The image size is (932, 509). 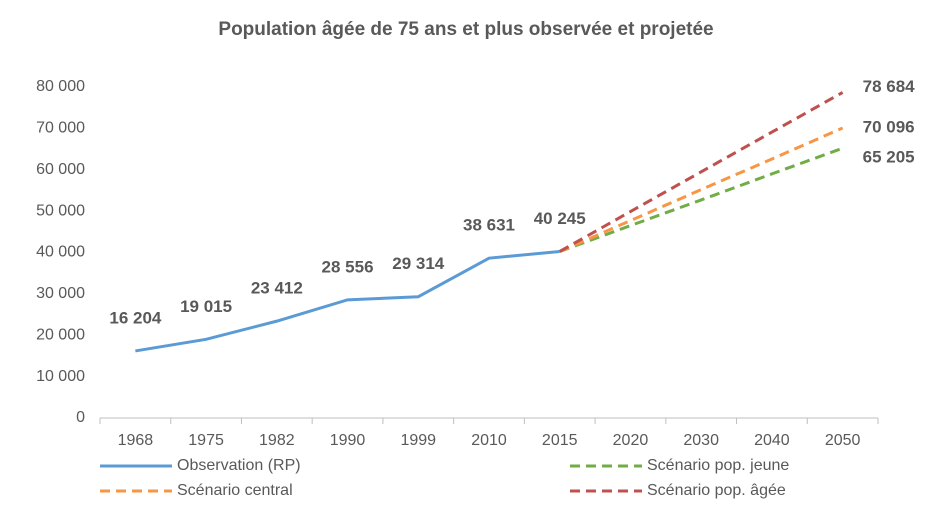 What do you see at coordinates (560, 218) in the screenshot?
I see `data-label: 40 245` at bounding box center [560, 218].